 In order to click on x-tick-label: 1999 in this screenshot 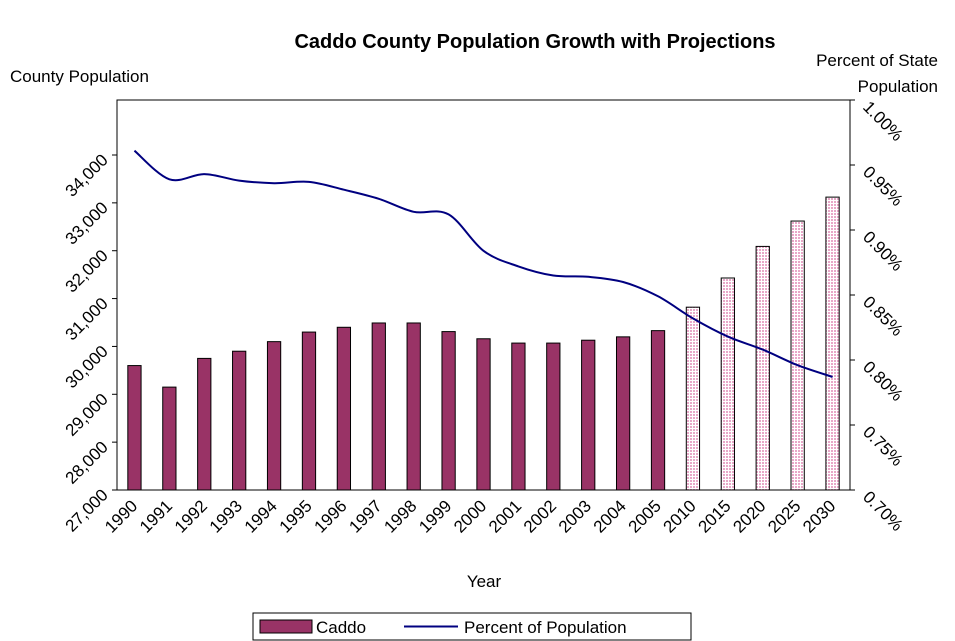, I will do `click(435, 516)`.